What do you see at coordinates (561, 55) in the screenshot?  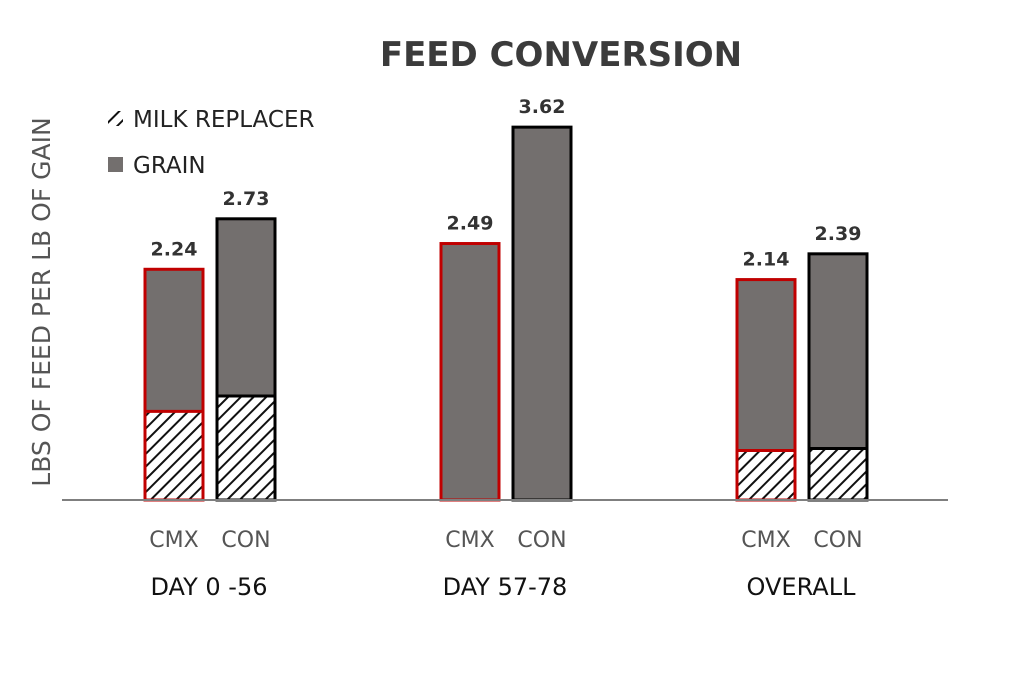 I see `chart-title: FEED CONVERSION` at bounding box center [561, 55].